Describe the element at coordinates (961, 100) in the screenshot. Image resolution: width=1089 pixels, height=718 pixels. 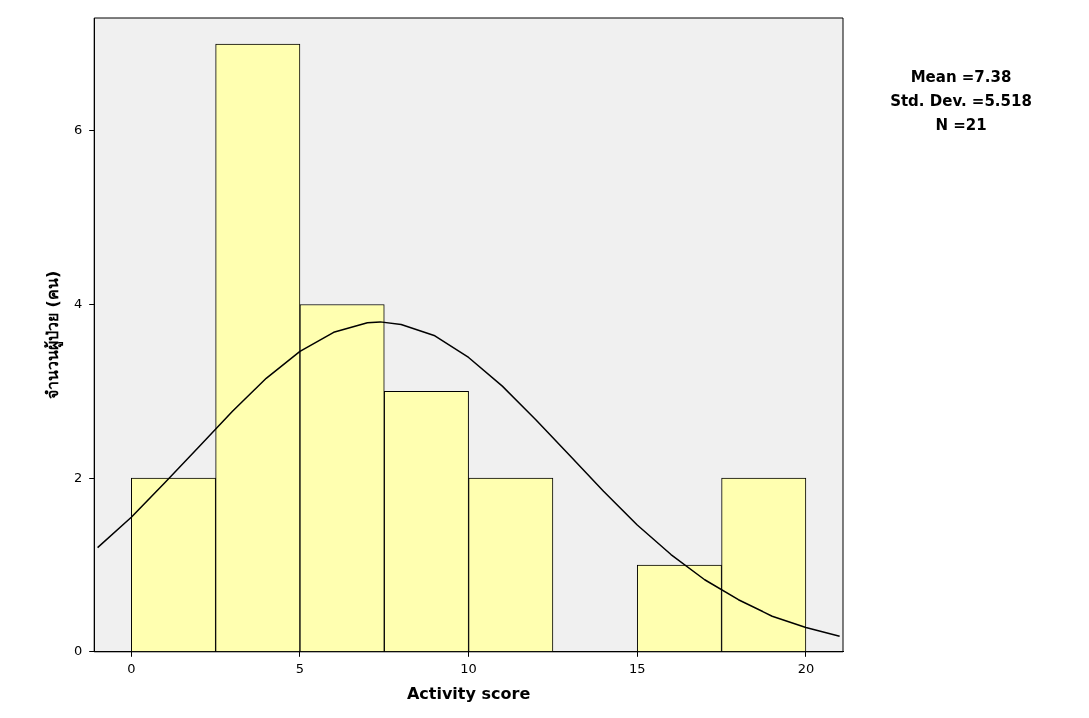
I see `text: Std. Dev. =5.518` at that location.